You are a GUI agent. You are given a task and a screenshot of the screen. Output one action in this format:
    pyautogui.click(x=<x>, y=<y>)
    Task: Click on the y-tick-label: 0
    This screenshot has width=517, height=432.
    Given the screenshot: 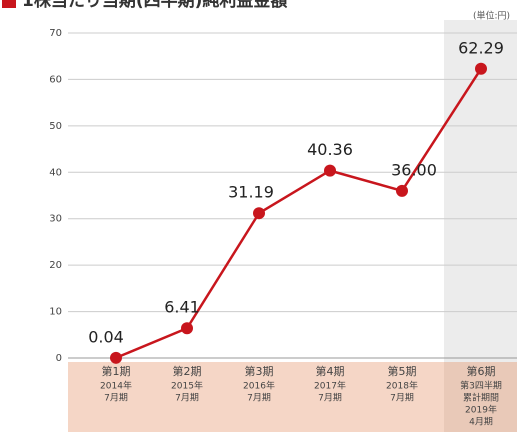 What is the action you would take?
    pyautogui.click(x=59, y=358)
    